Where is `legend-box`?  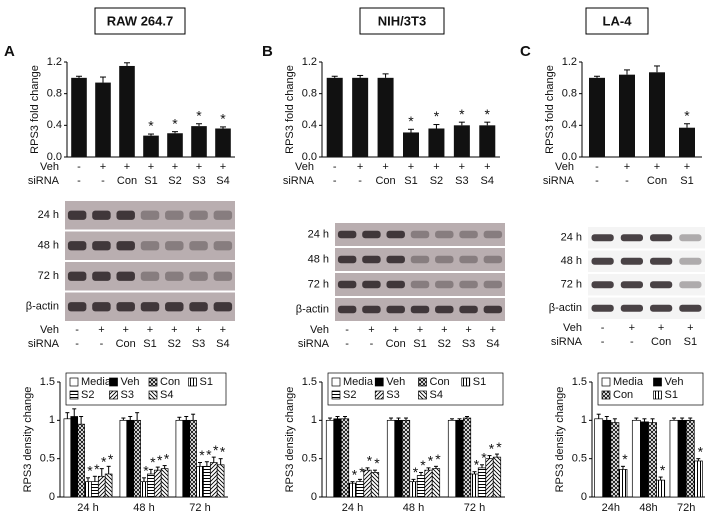 legend-box is located at coordinates (146, 389).